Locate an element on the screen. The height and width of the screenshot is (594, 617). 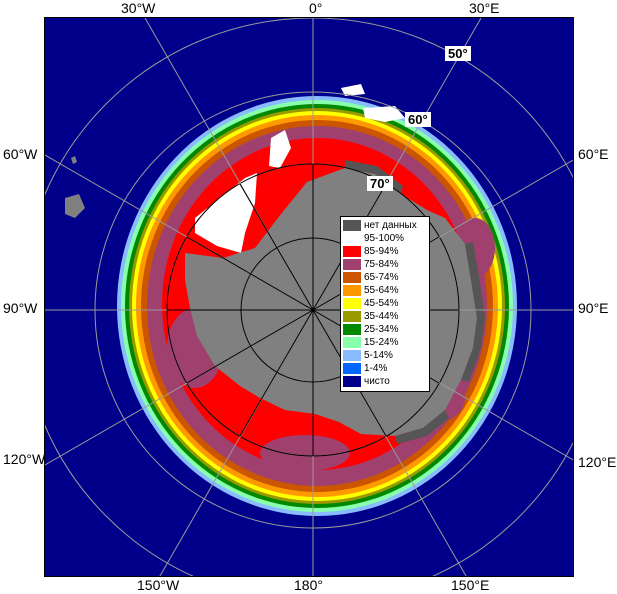
legend-item: 5-14% is located at coordinates (385, 355).